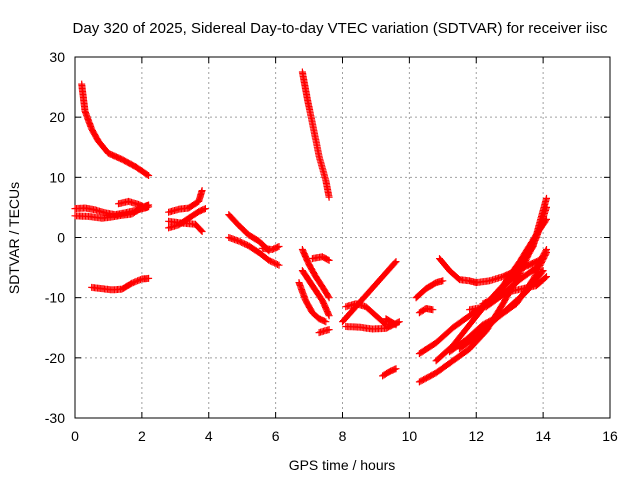  I want to click on data-series-arc29, so click(498, 302).